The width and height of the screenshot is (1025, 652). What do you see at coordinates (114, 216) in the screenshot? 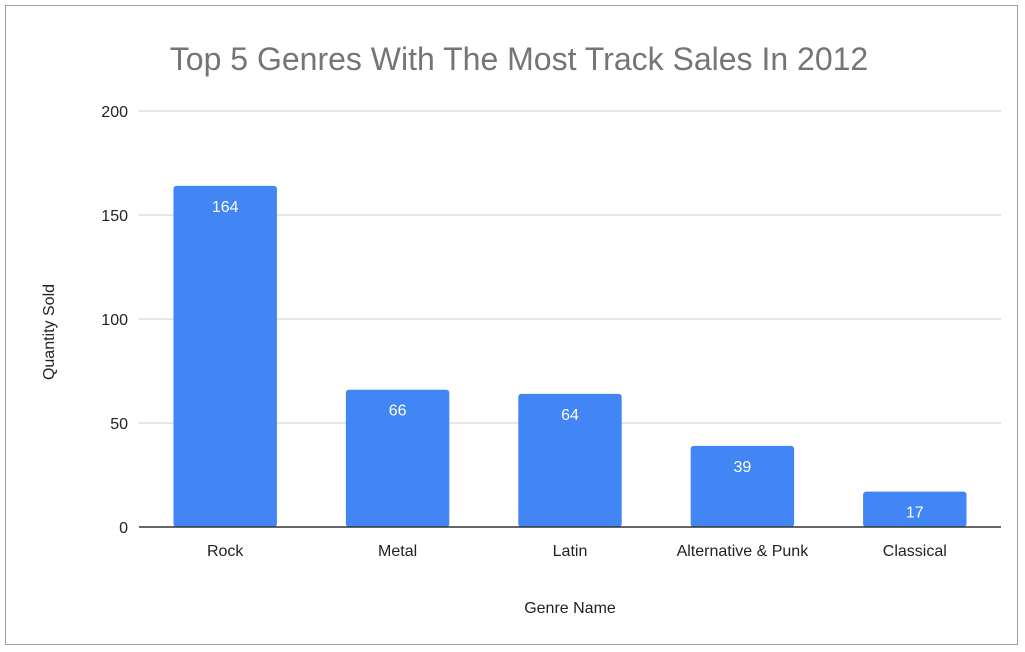
I see `y-tick-label: 150` at bounding box center [114, 216].